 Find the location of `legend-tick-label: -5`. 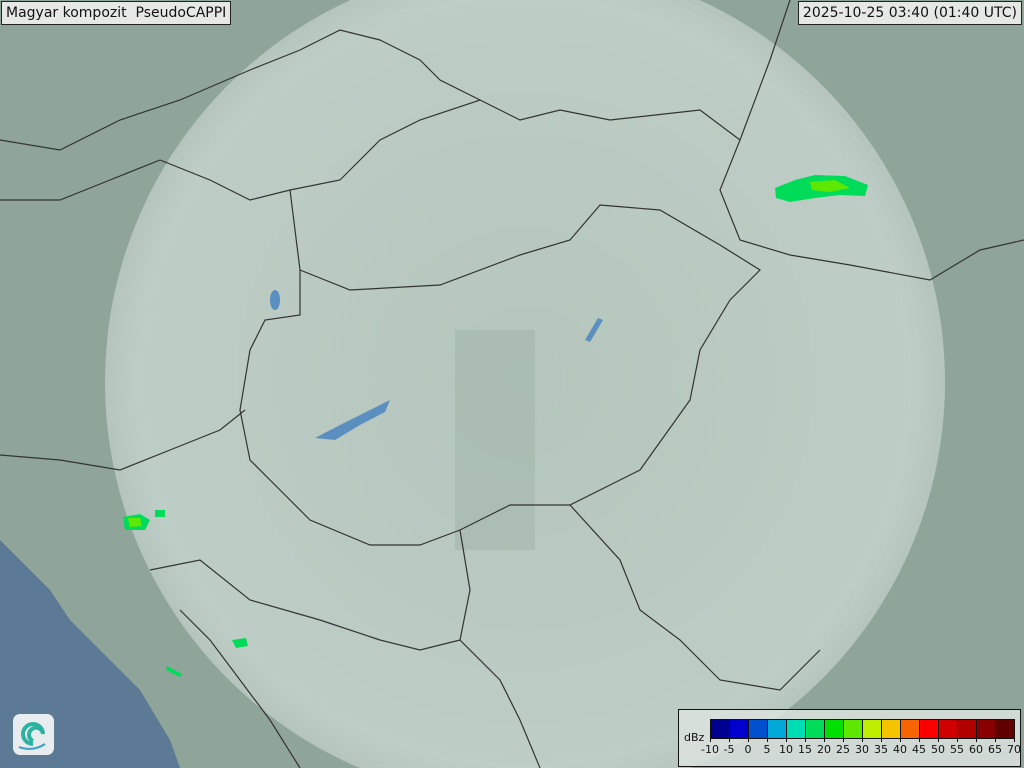

legend-tick-label: -5 is located at coordinates (729, 749).